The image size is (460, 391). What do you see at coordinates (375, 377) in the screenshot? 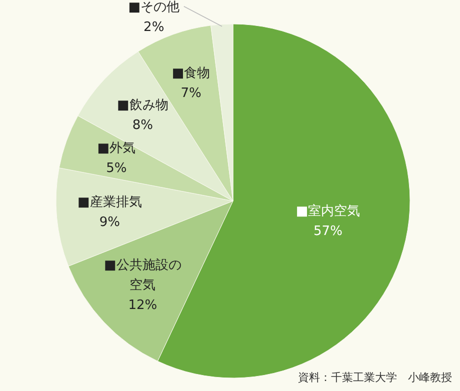
I see `text: 資料：千葉工業大学 小峰教授` at bounding box center [375, 377].